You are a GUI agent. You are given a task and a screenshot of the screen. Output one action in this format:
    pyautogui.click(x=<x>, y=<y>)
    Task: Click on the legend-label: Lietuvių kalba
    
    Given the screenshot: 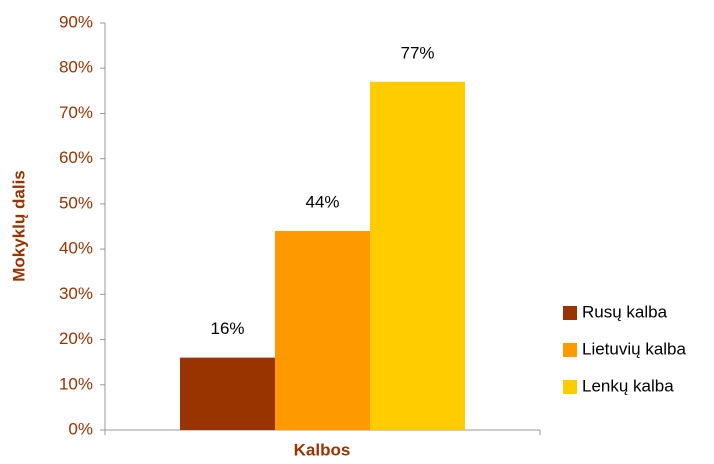 What is the action you would take?
    pyautogui.click(x=634, y=348)
    